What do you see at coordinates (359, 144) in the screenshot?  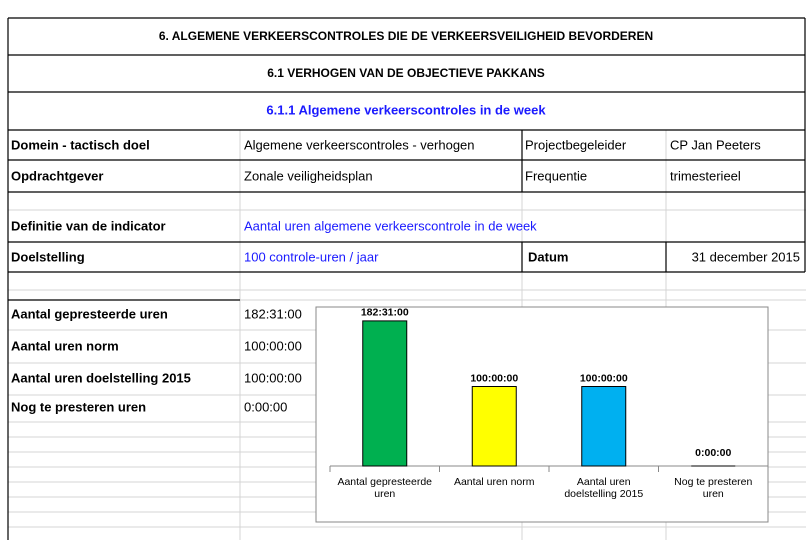 I see `field-value: Algemene verkeerscontroles - verhogen` at bounding box center [359, 144].